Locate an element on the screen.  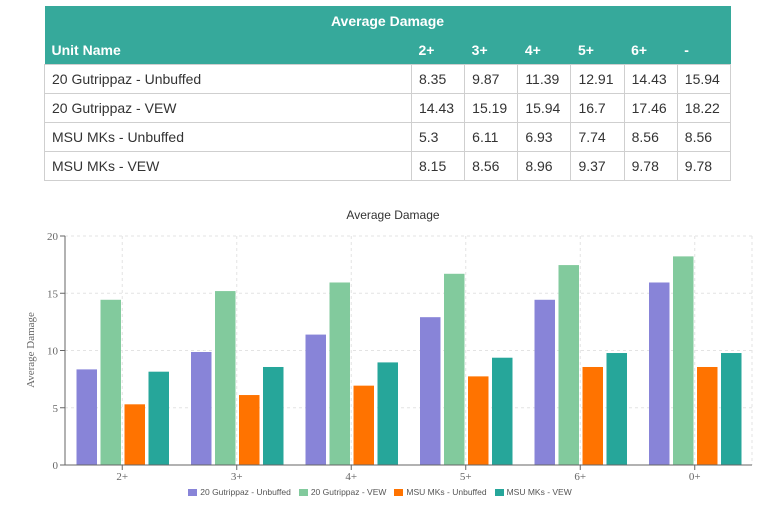
legend-item: MSU MKs - VEW is located at coordinates (533, 492).